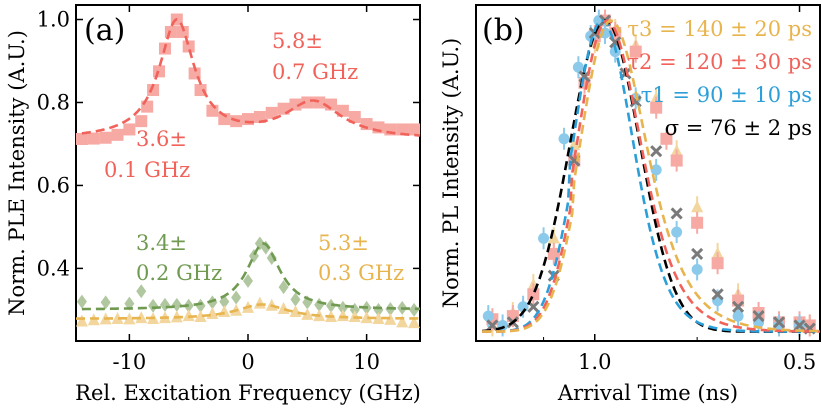 The height and width of the screenshot is (417, 822). I want to click on x-tick-label: 10, so click(366, 362).